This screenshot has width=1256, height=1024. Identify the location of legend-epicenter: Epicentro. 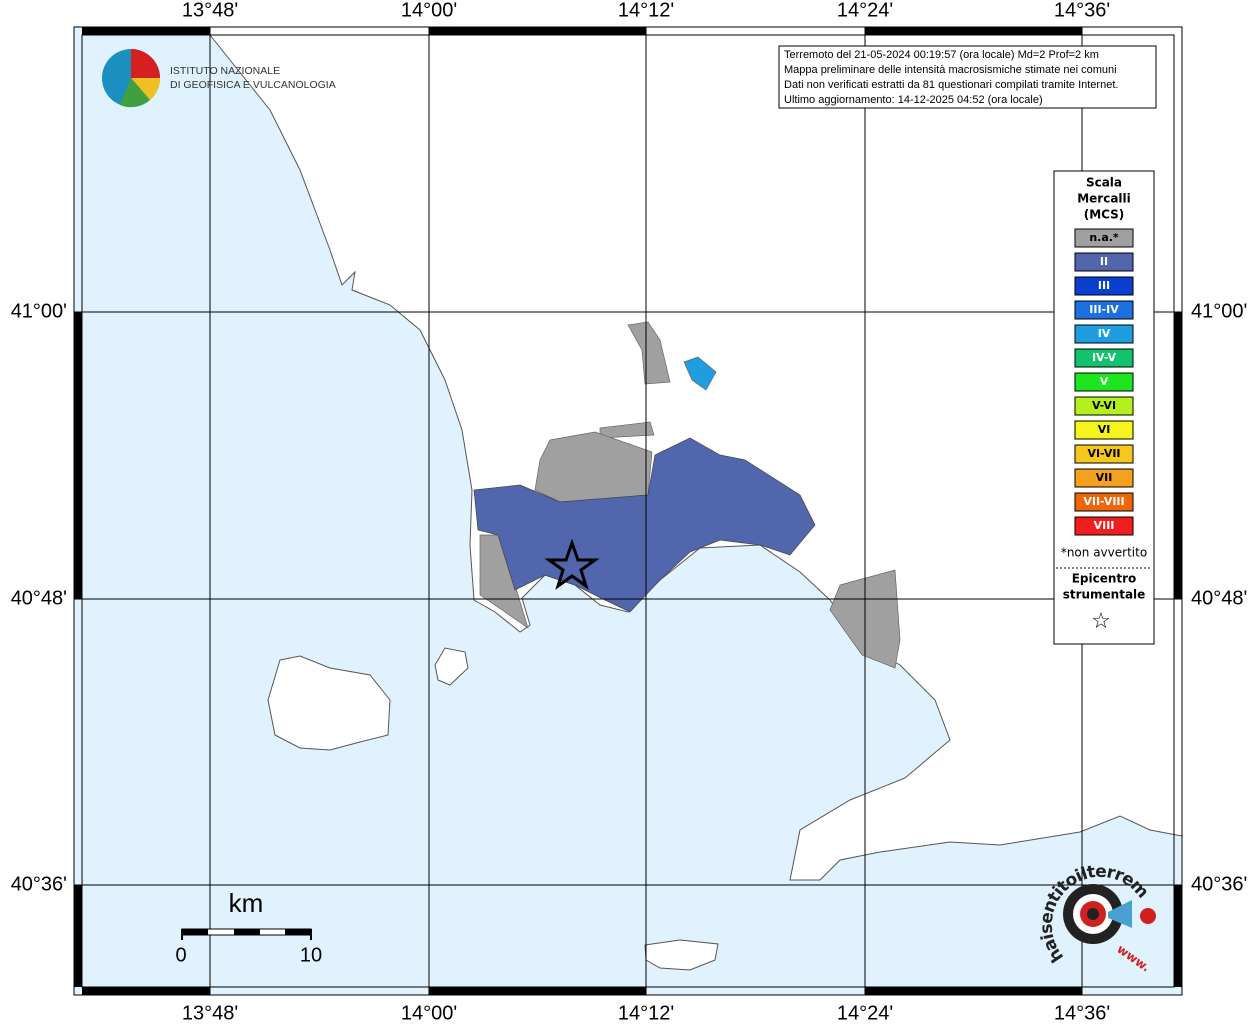
(1104, 579).